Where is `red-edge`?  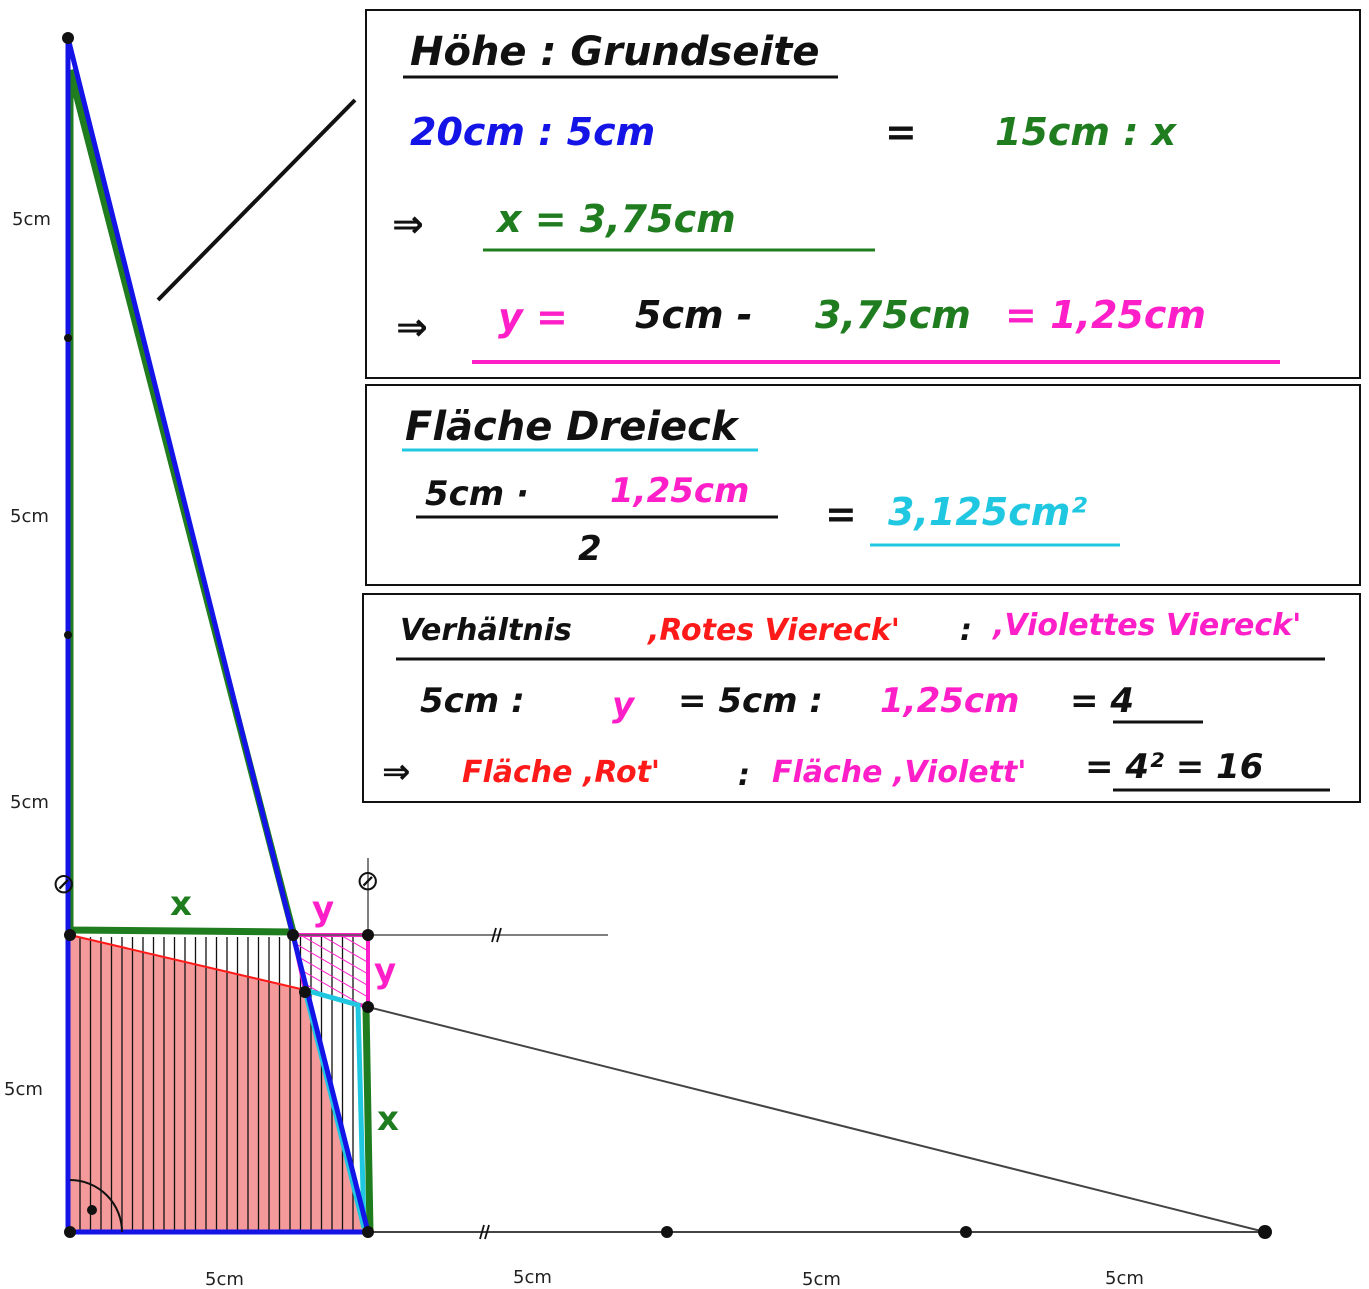
red-edge is located at coordinates (187, 962).